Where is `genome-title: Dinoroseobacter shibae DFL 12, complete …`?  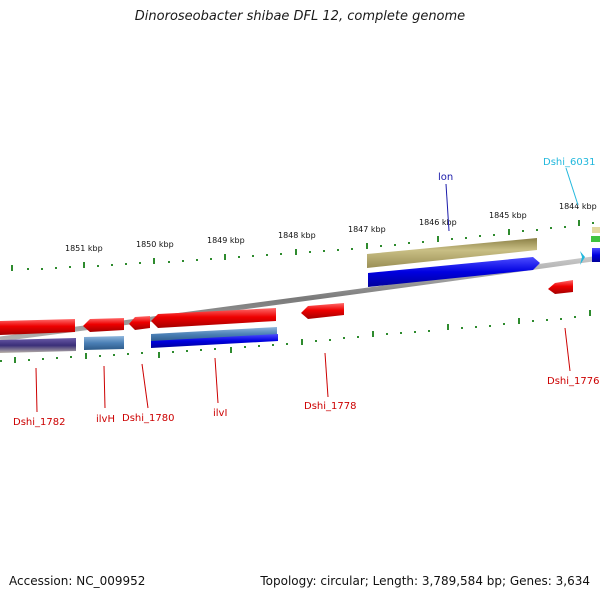
genome-title: Dinoroseobacter shibae DFL 12, complete … is located at coordinates (300, 16).